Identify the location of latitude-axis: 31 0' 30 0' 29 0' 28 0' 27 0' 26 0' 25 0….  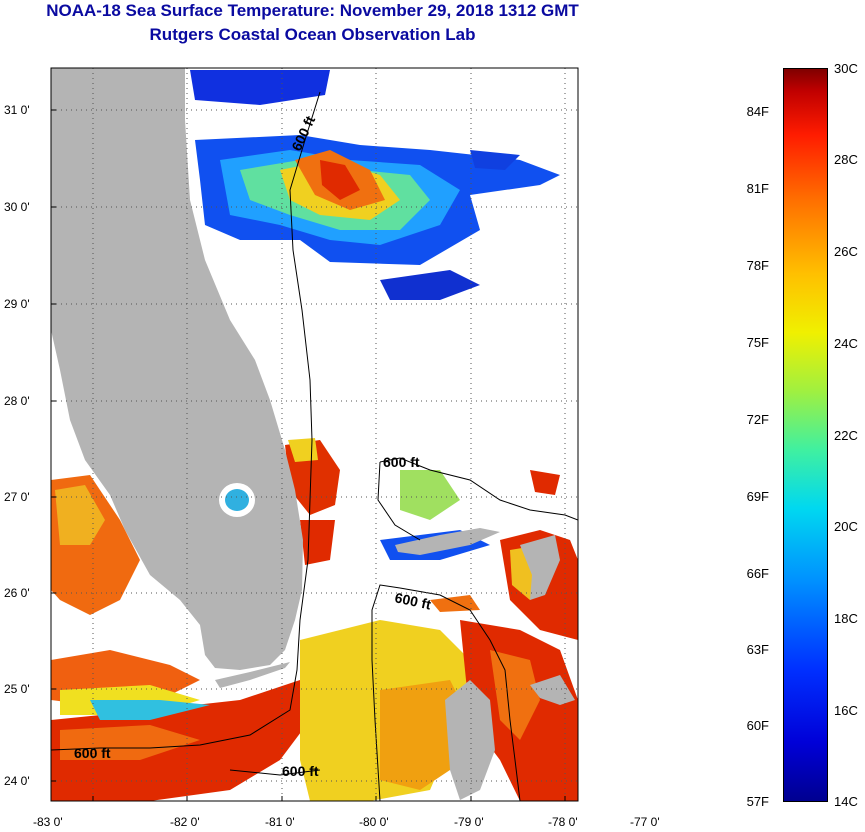
(17, 445).